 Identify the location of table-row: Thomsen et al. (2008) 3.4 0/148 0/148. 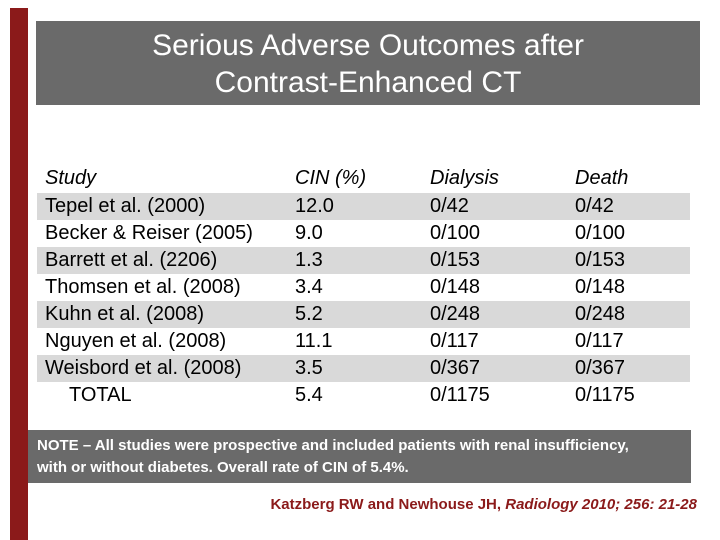
(363, 287).